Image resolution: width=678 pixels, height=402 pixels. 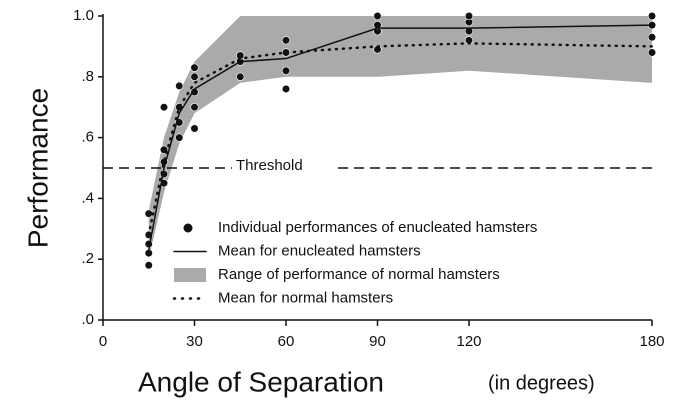 I want to click on y-tick-label: .6, so click(x=87, y=137).